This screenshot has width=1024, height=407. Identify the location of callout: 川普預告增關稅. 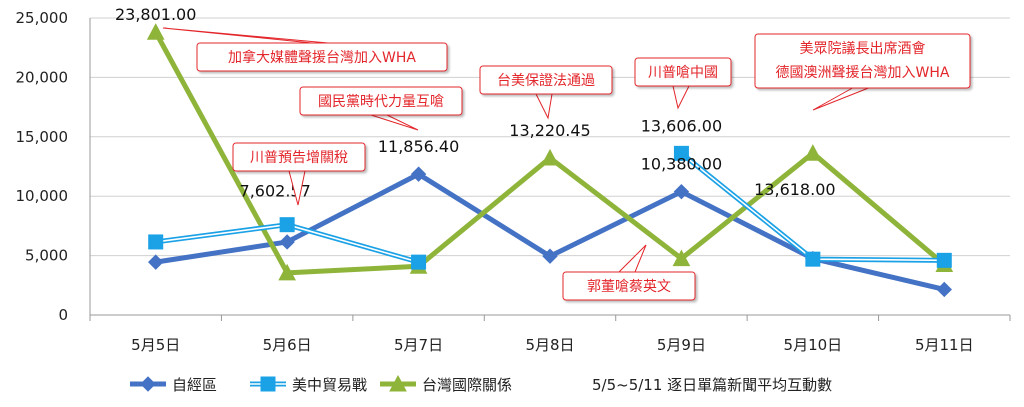
(299, 174).